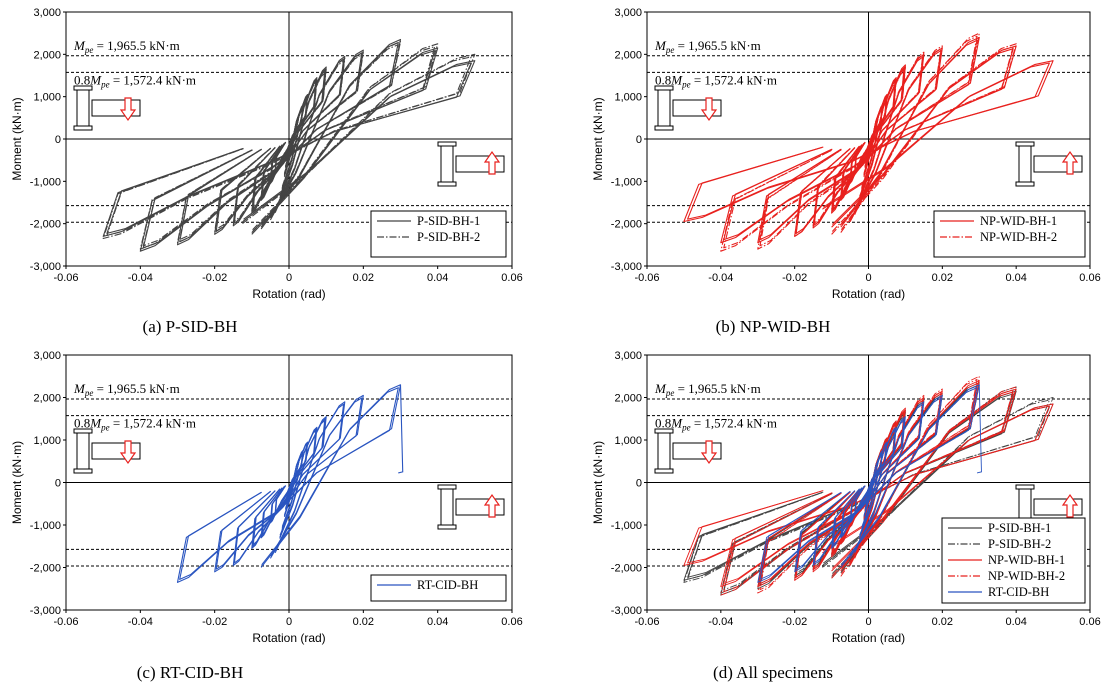  Describe the element at coordinates (47, 441) in the screenshot. I see `y-tick-label: 1,000` at that location.